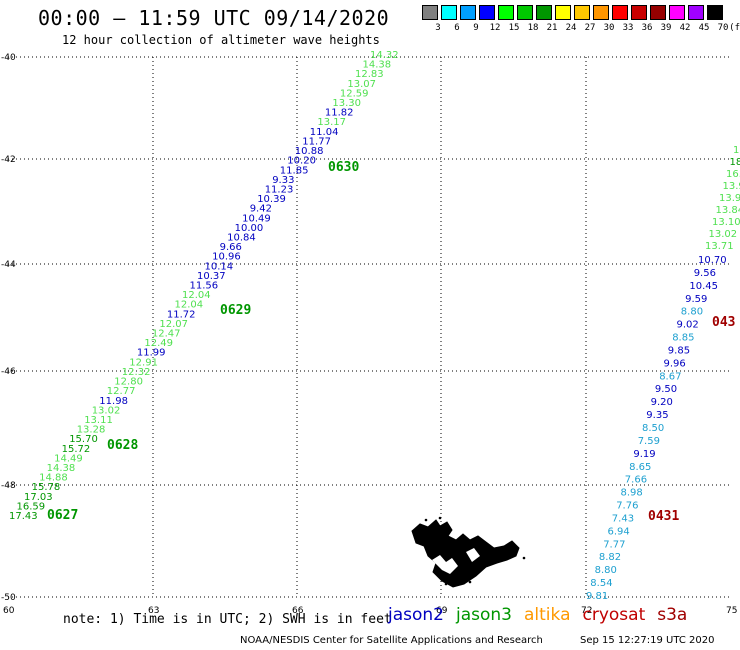 This screenshot has height=650, width=740. What do you see at coordinates (339, 113) in the screenshot?
I see `wave-height-label: 11.82` at bounding box center [339, 113].